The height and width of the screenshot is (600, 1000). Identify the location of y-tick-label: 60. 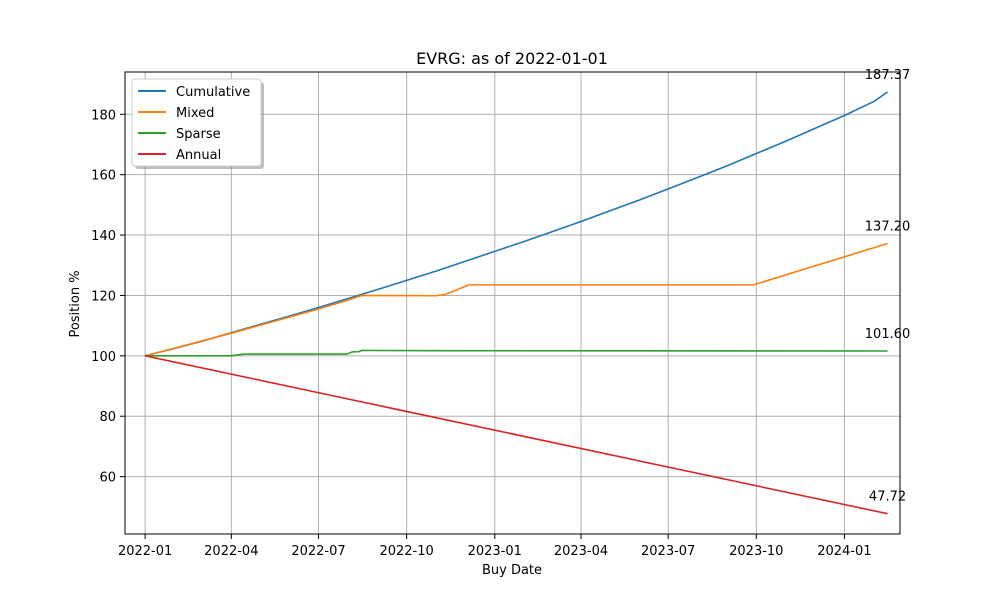
(107, 478).